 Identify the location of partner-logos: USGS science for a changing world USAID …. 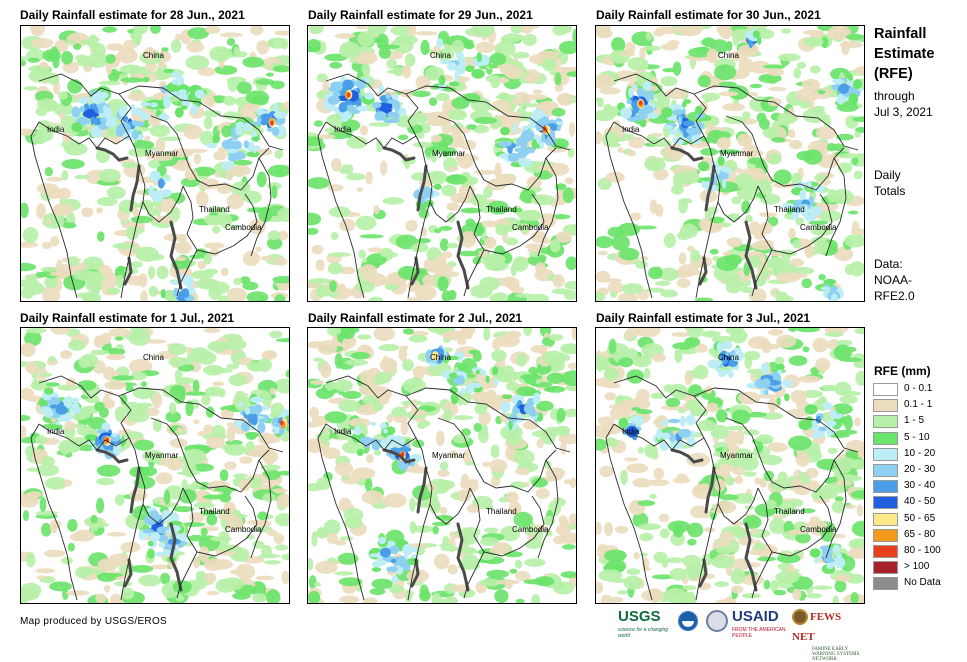
(741, 634).